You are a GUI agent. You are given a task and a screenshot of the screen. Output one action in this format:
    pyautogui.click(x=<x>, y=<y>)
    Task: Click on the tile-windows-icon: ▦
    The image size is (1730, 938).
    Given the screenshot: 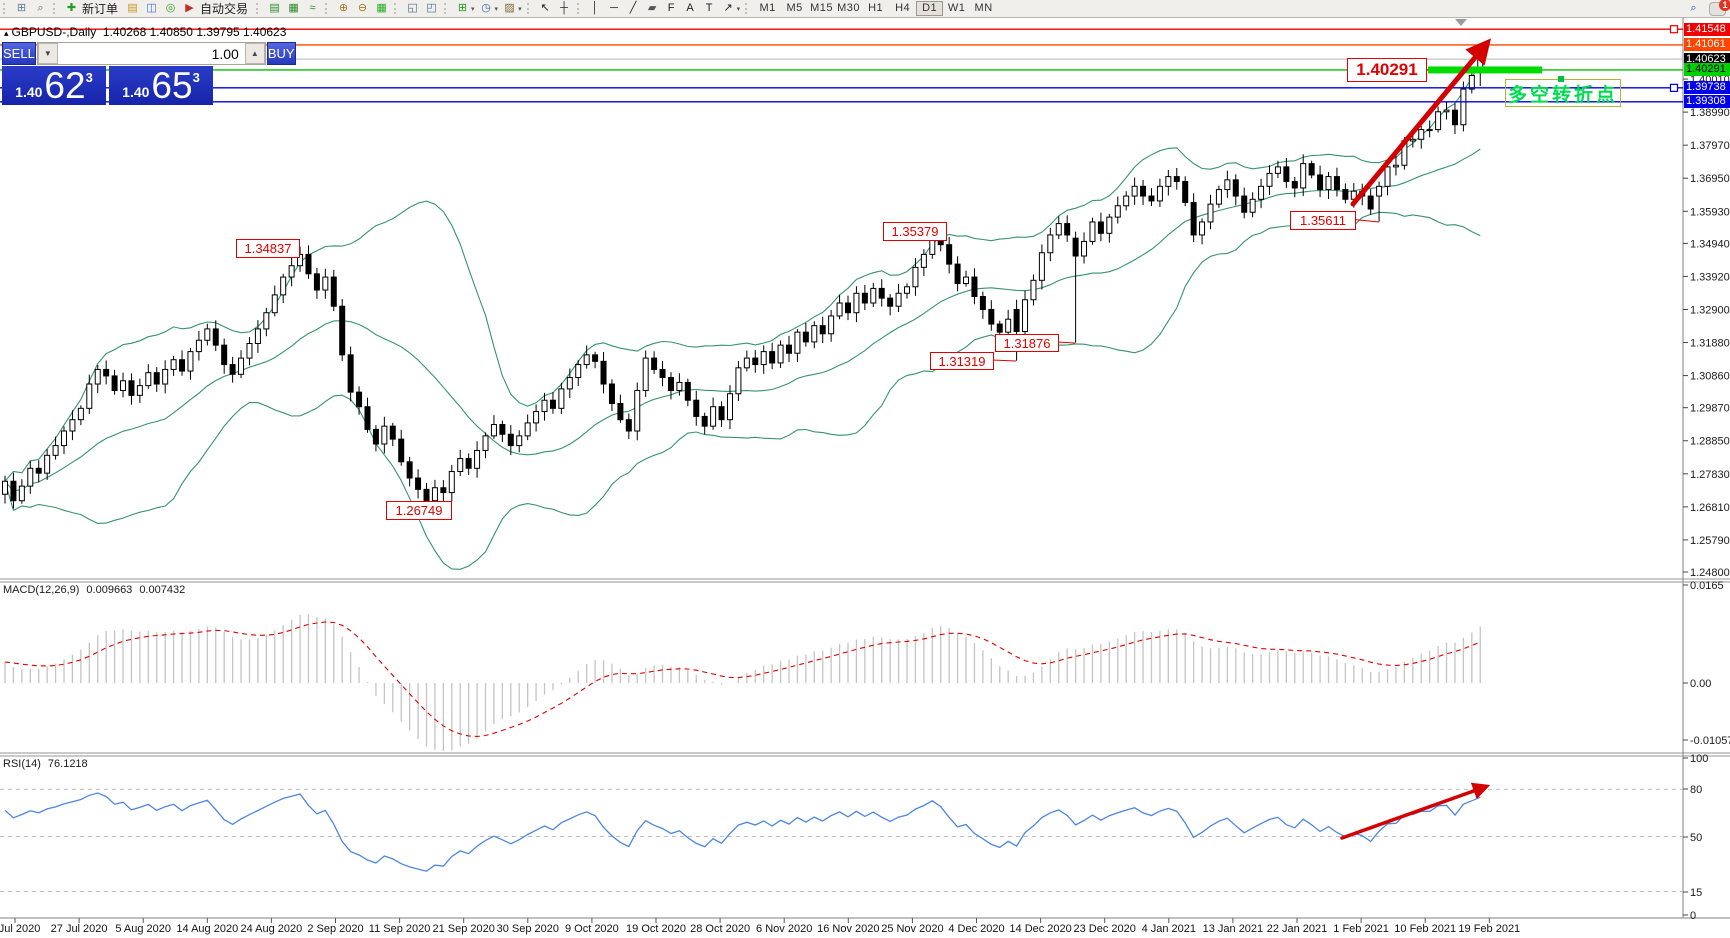 What is the action you would take?
    pyautogui.click(x=381, y=8)
    